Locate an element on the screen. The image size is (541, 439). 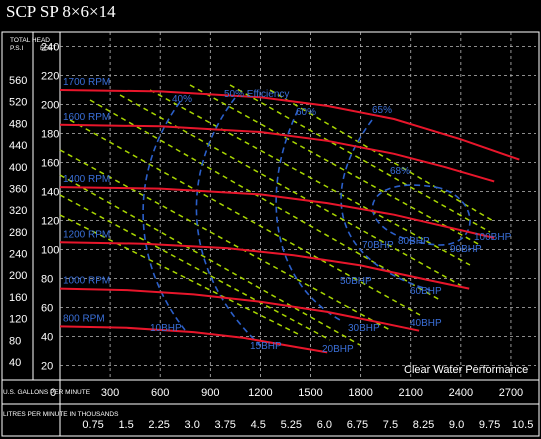
gpm-tick-label: 1500 is located at coordinates (310, 393).